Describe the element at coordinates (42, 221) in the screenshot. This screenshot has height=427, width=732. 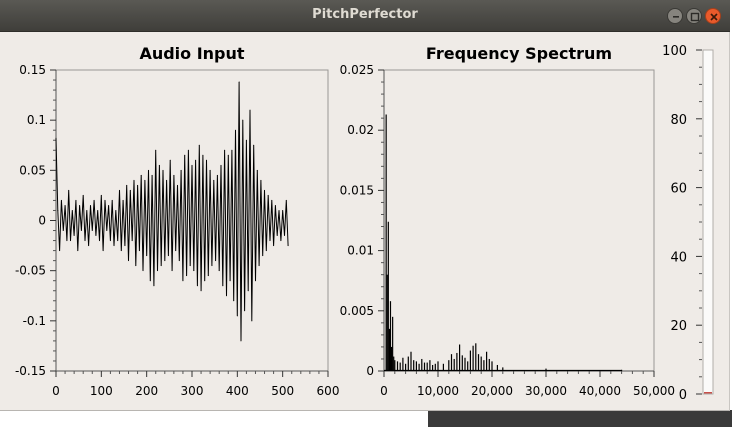
I see `audio-y-tick-label: 0` at that location.